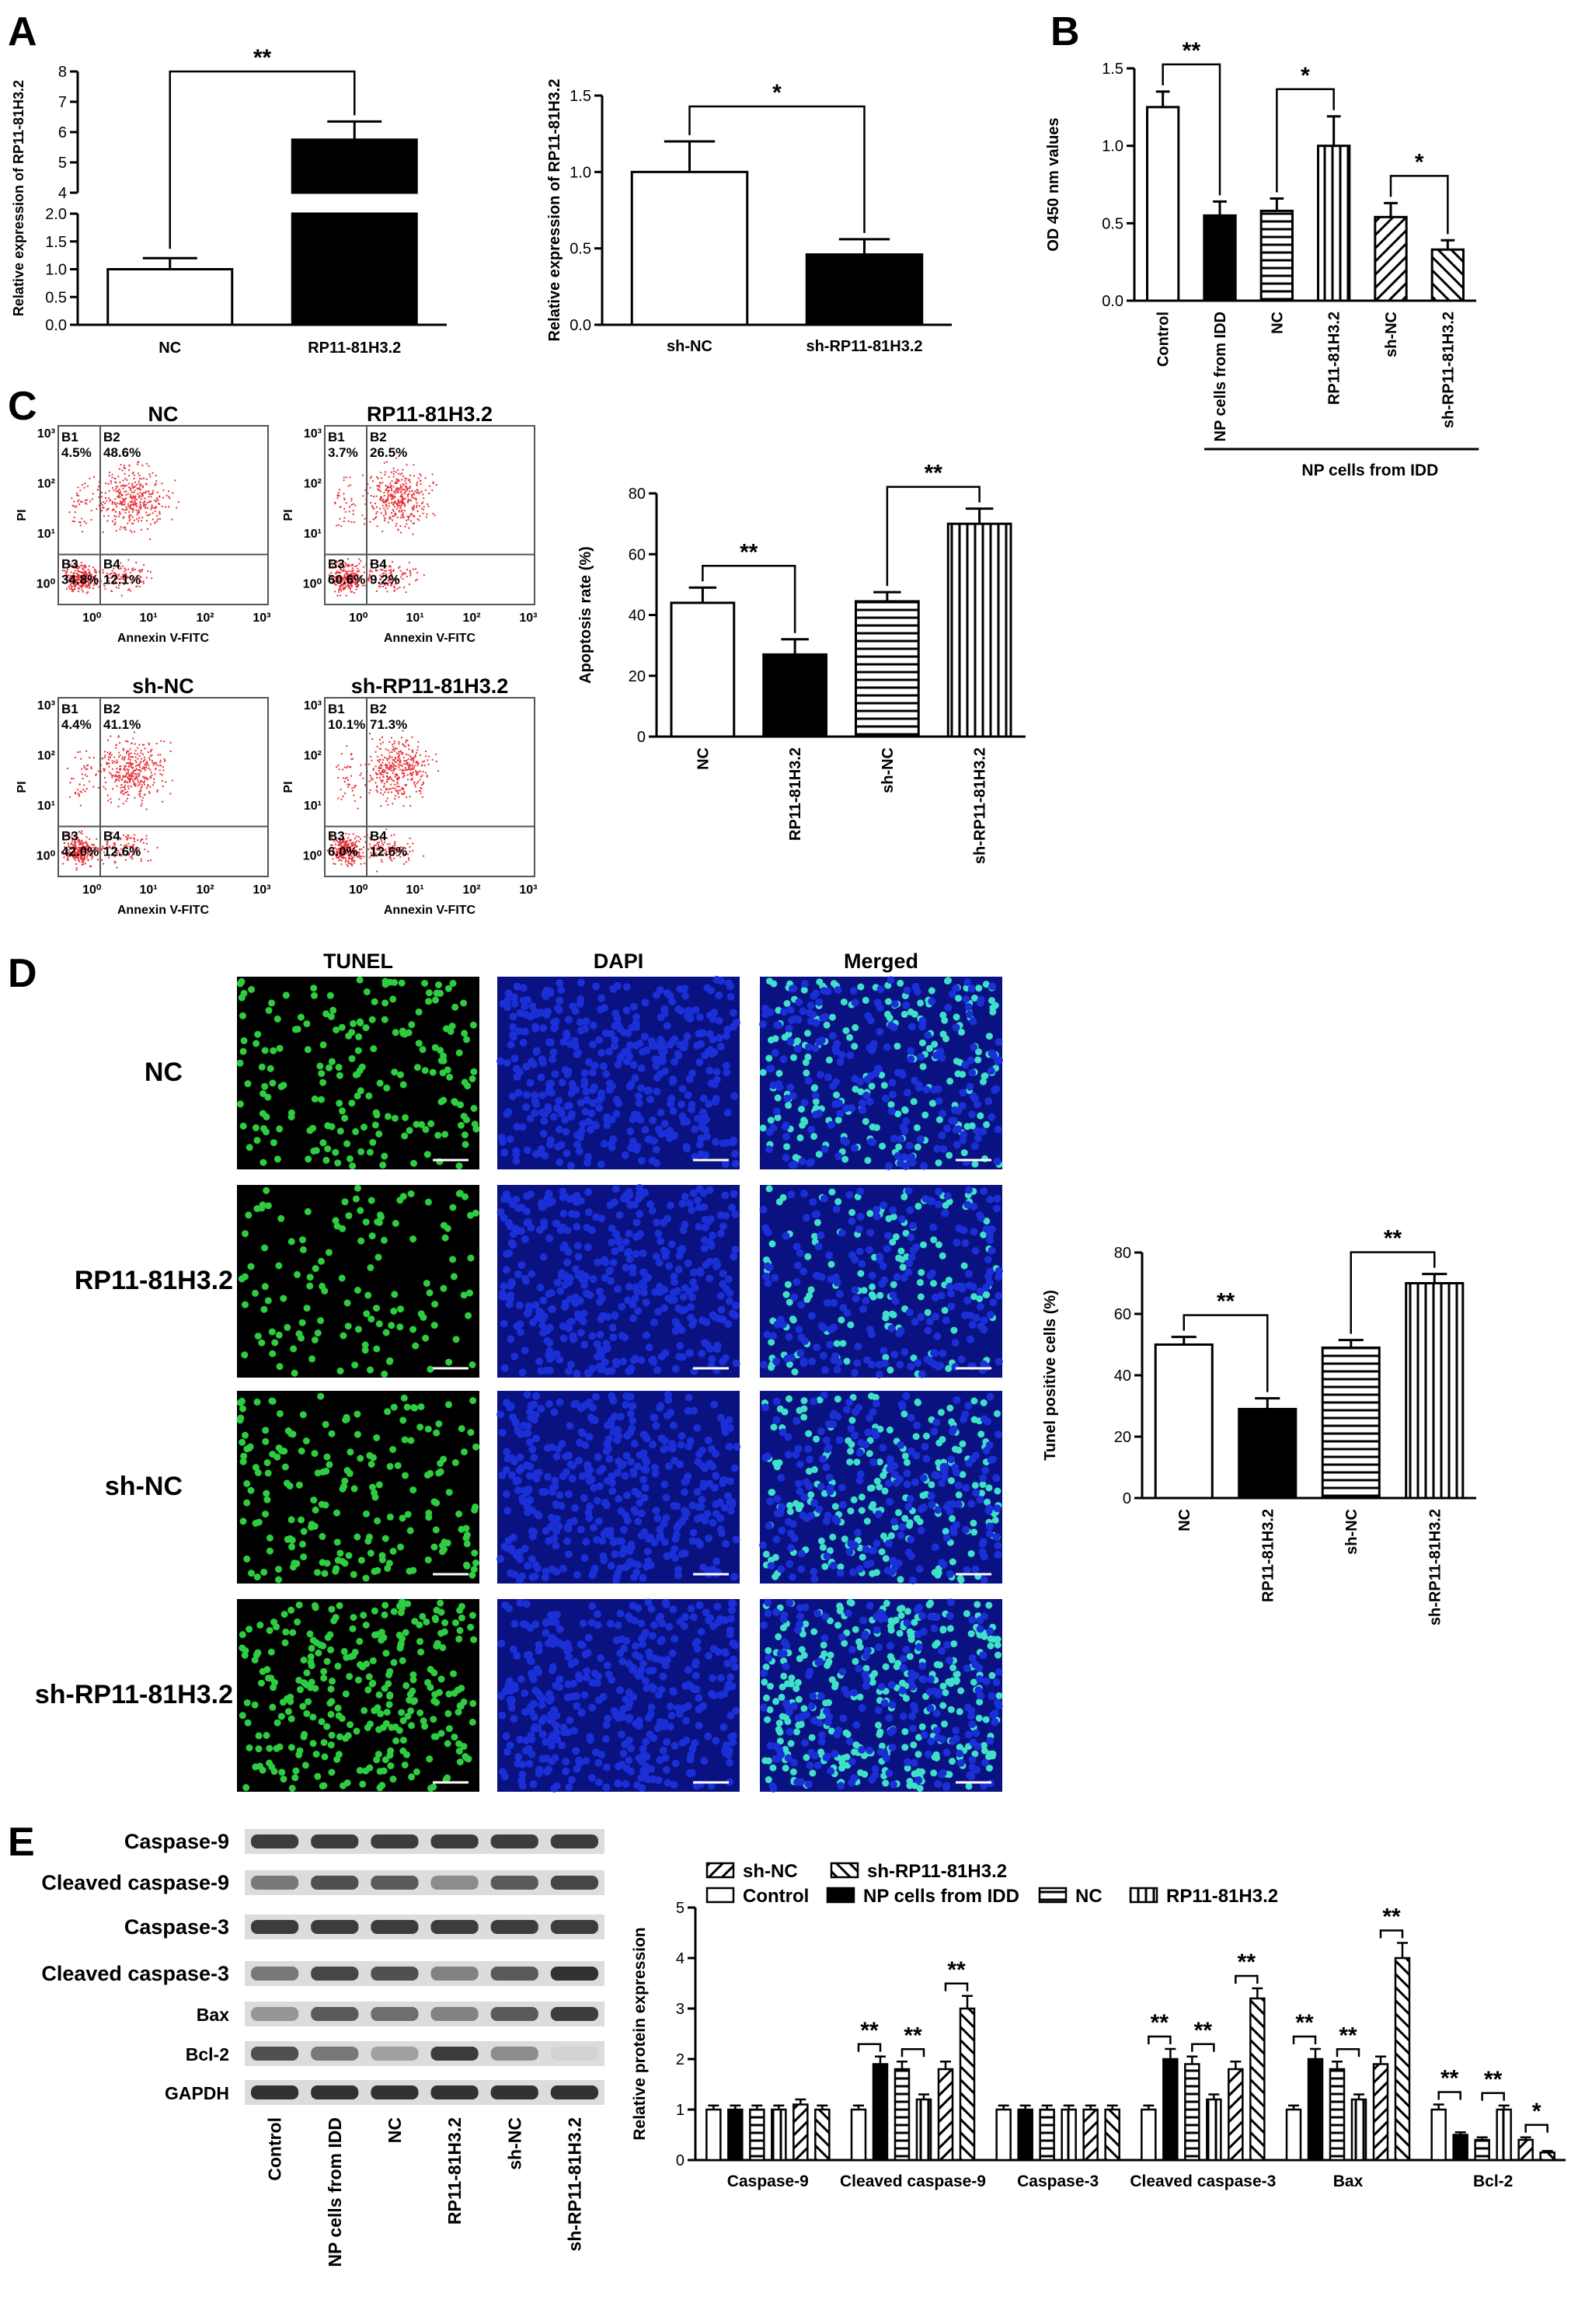 This screenshot has width=1578, height=2324. What do you see at coordinates (56, 297) in the screenshot?
I see `y-tick-label: 0.5` at bounding box center [56, 297].